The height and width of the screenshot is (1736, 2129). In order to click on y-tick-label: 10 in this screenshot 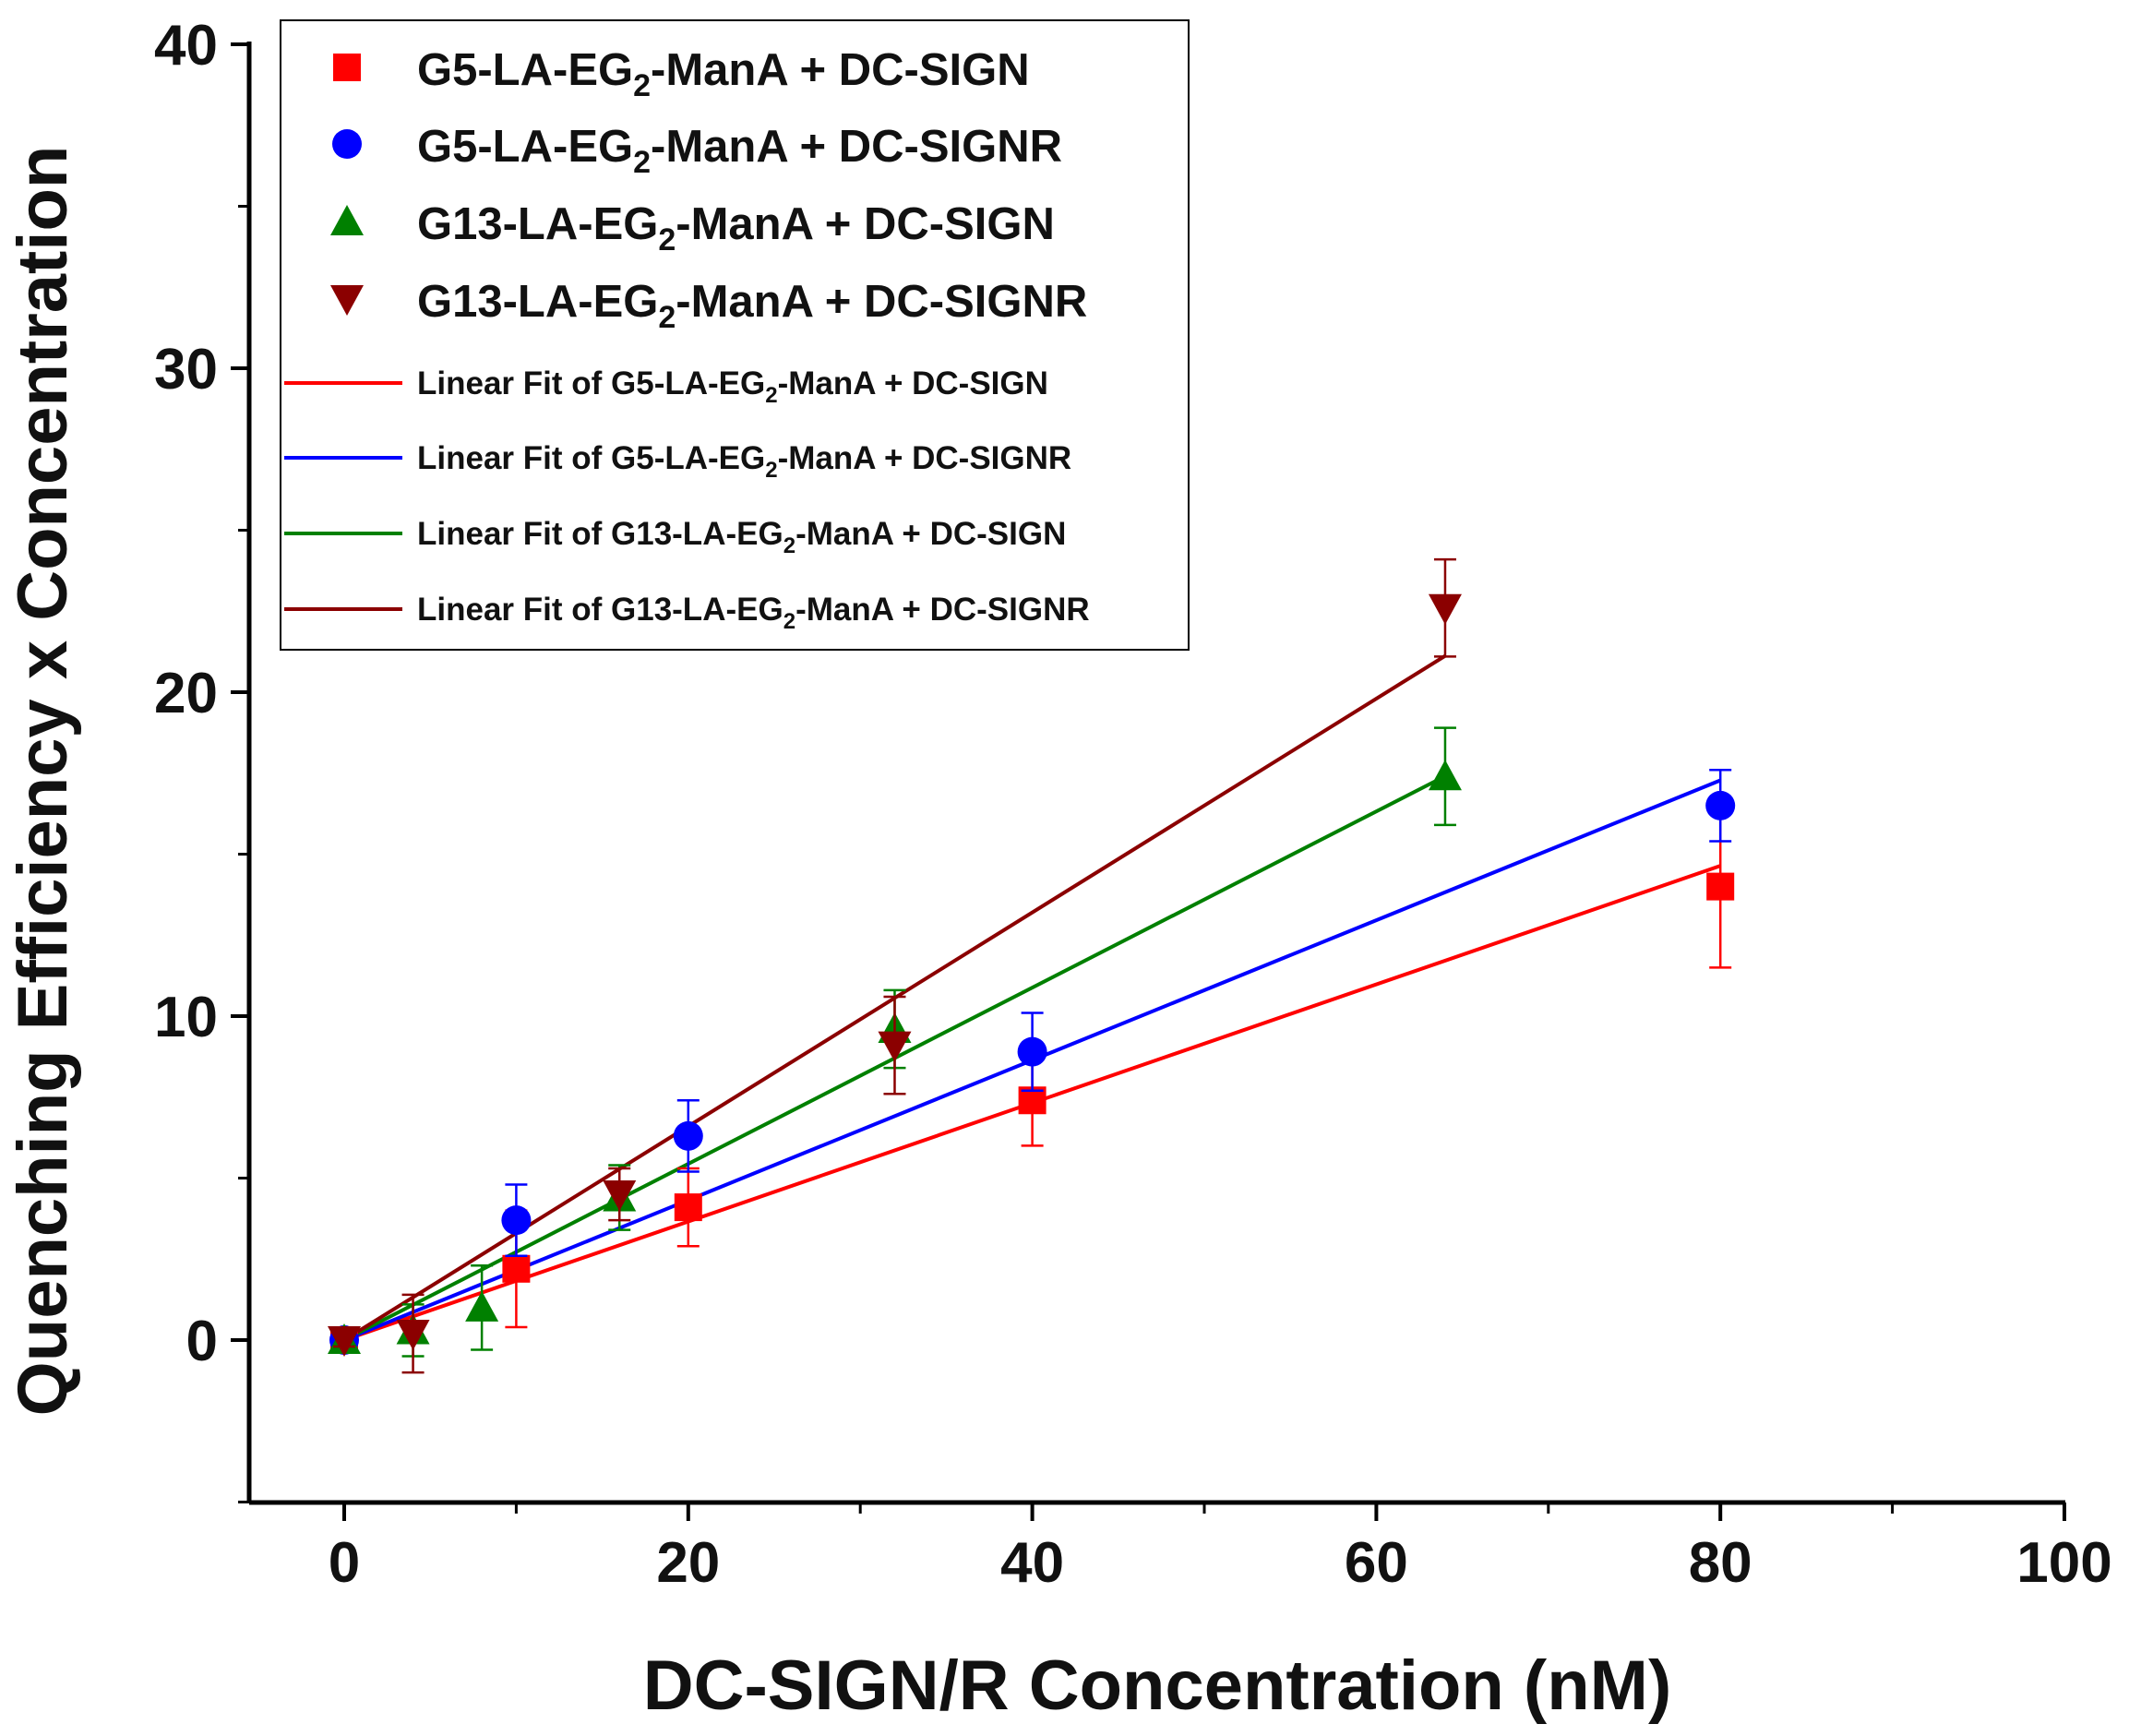, I will do `click(186, 1017)`.